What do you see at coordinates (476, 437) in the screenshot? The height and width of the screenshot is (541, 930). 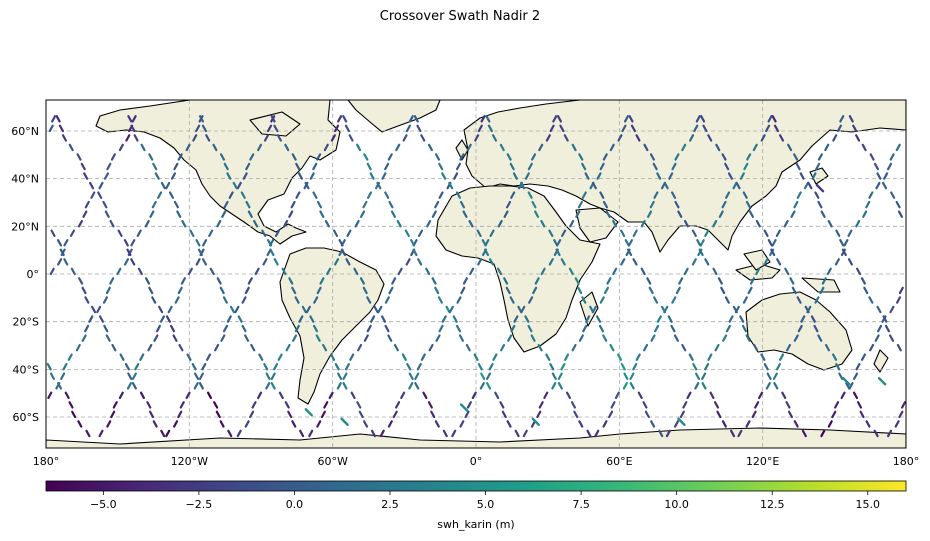 I see `antarctica-landmass` at bounding box center [476, 437].